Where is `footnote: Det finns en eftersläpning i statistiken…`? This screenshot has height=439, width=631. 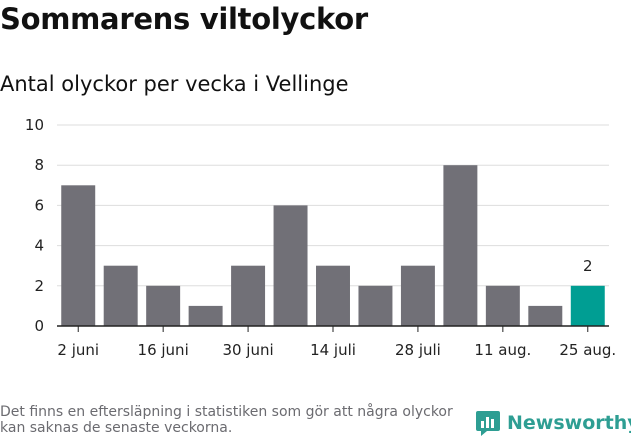 footnote: Det finns en eftersläpning i statistiken… is located at coordinates (226, 420).